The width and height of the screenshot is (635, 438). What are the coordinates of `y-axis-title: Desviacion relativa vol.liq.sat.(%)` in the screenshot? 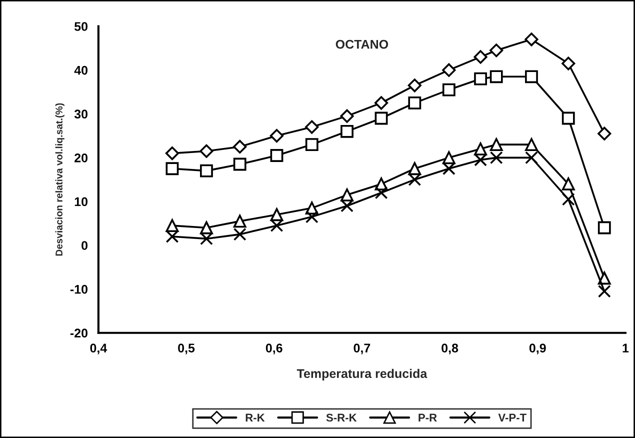 It's located at (59, 179).